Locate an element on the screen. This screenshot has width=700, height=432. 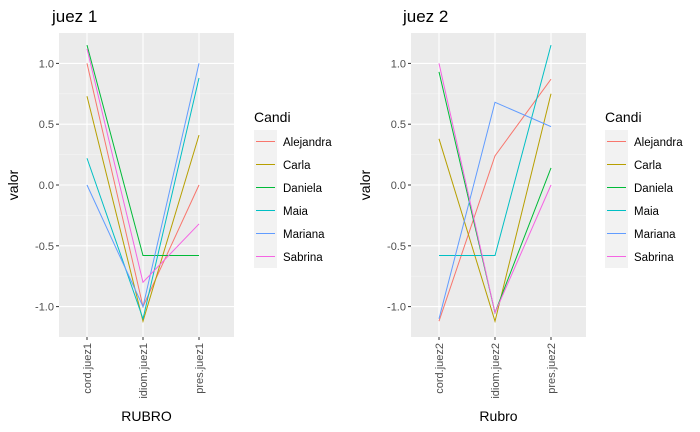
x-axis-label: Rubro is located at coordinates (498, 416).